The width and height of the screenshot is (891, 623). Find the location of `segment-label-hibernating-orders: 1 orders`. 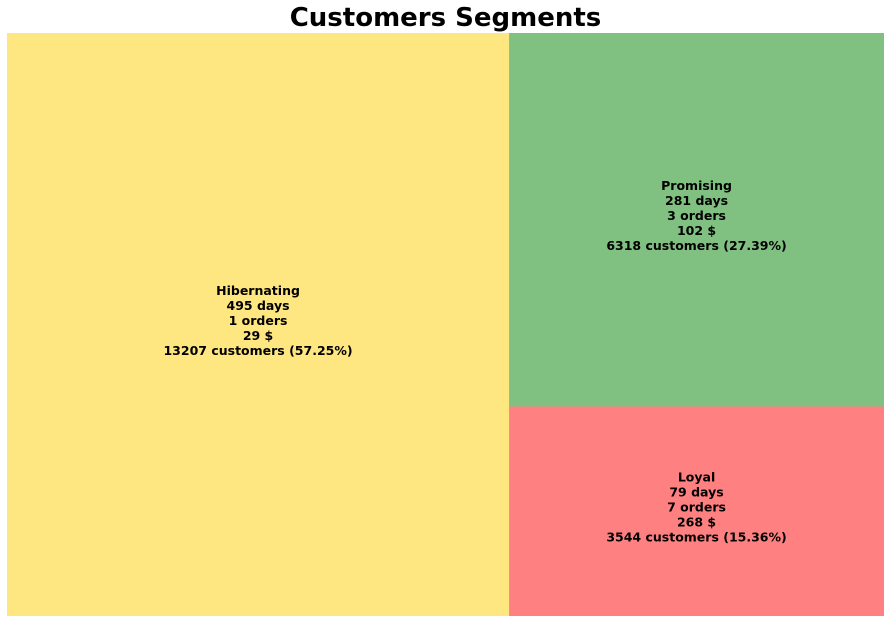

segment-label-hibernating-orders: 1 orders is located at coordinates (258, 320).